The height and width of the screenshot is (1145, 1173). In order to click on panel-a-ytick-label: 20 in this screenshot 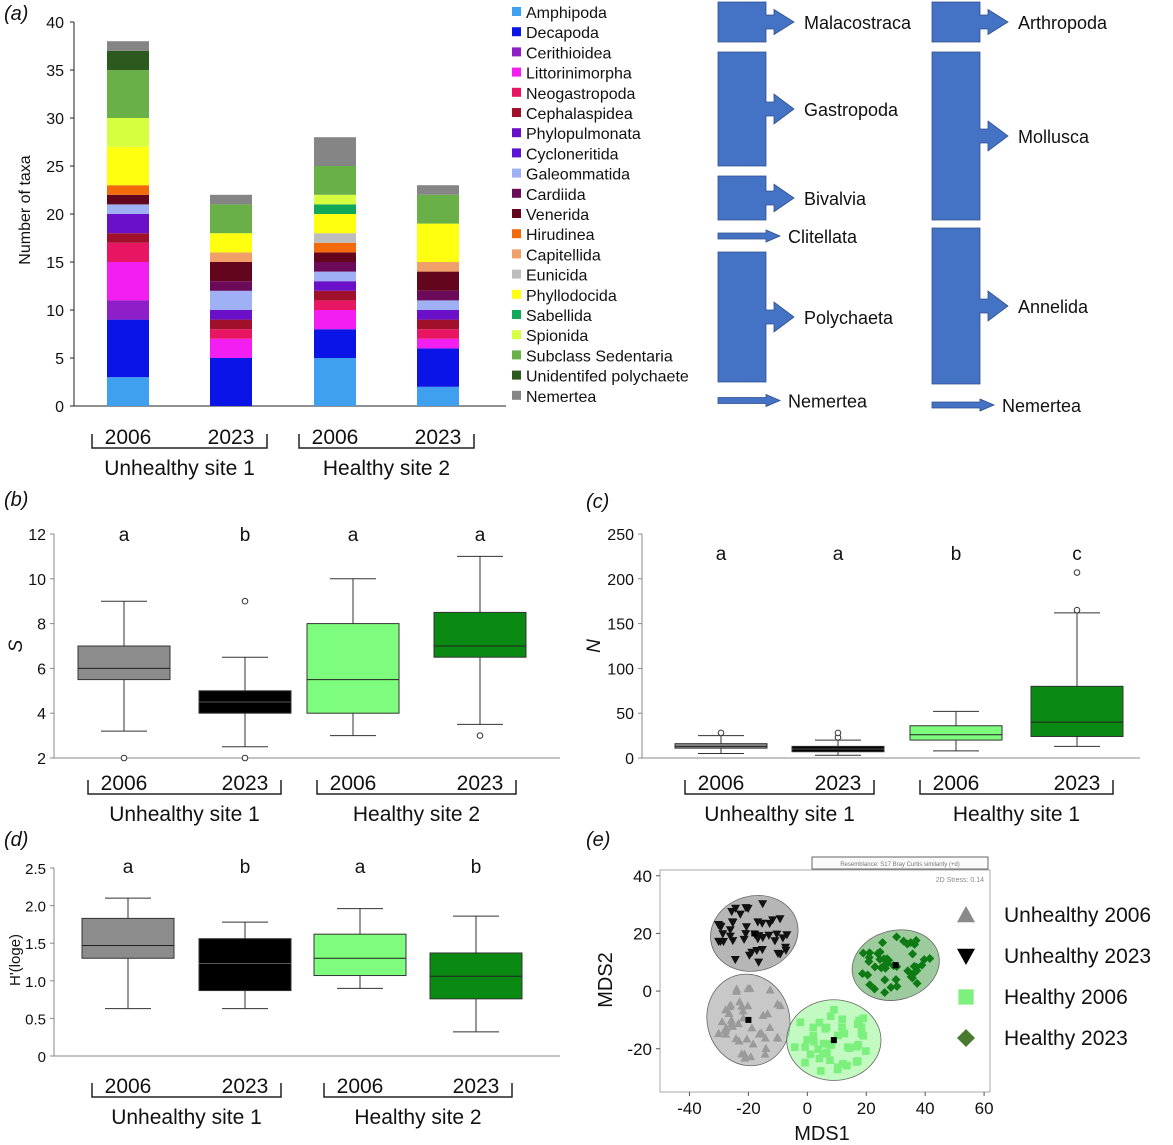, I will do `click(55, 215)`.